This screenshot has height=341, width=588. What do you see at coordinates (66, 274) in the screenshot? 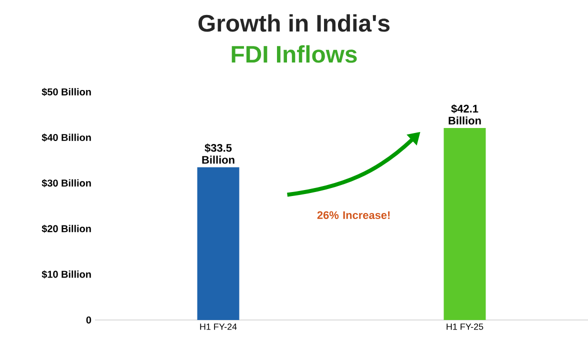
I see `y-tick-label: $10 Billion` at bounding box center [66, 274].